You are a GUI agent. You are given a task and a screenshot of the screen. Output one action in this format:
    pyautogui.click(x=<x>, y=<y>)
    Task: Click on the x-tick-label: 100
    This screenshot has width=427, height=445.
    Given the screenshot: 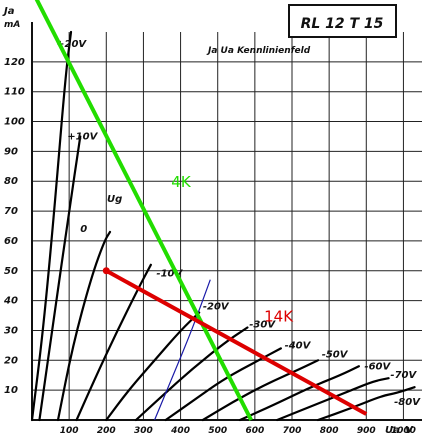 What is the action you would take?
    pyautogui.click(x=69, y=431)
    